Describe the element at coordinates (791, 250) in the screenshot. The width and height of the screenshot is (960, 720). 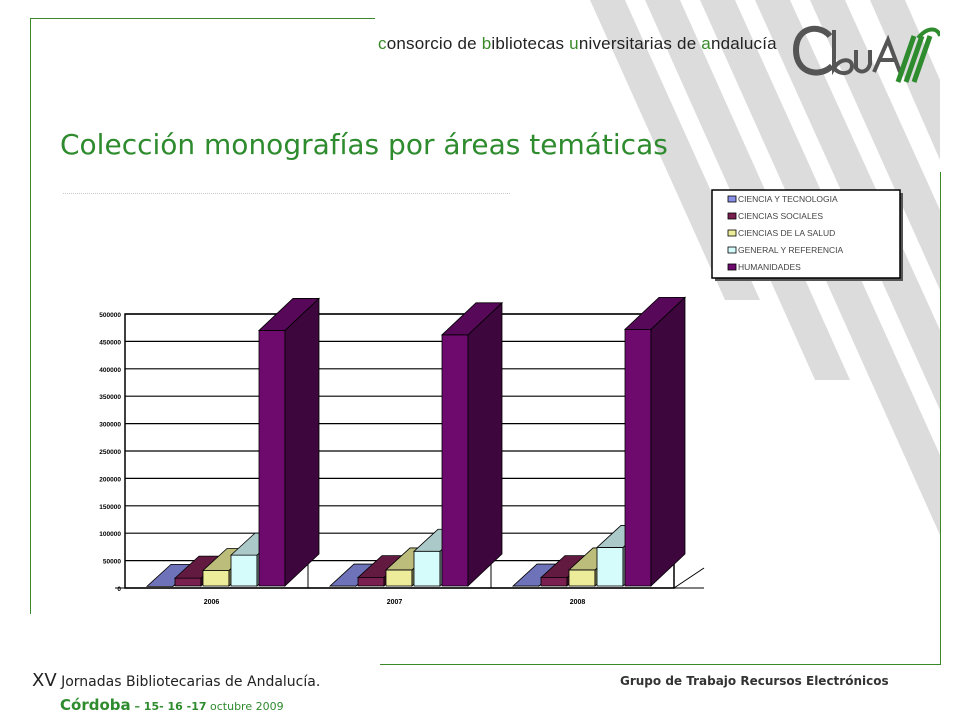
I see `legend-label: GENERAL Y REFERENCIA` at that location.